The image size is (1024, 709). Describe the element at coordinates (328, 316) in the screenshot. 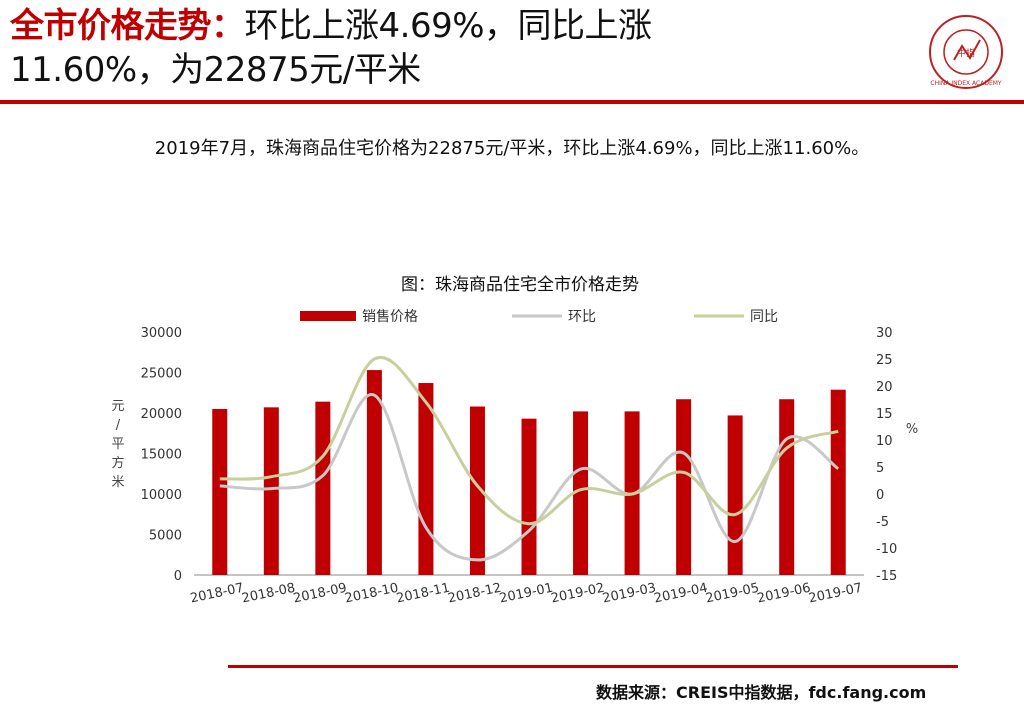

I see `legend-swatch-price` at that location.